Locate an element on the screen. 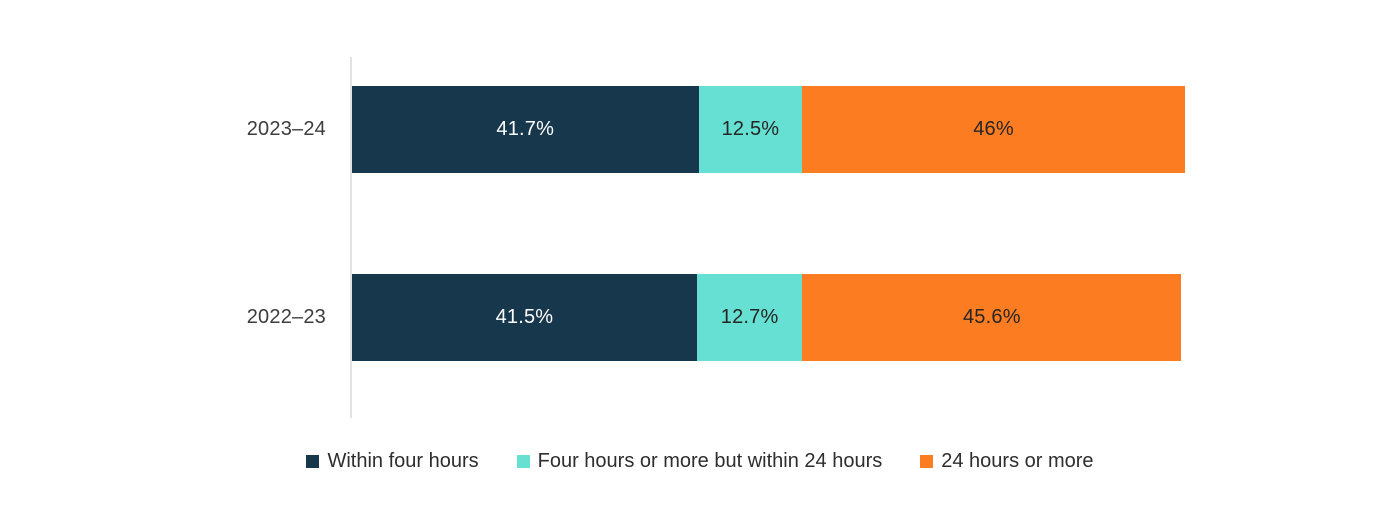 The image size is (1400, 520). bar-segment-24-hours-or-more: 46% is located at coordinates (993, 129).